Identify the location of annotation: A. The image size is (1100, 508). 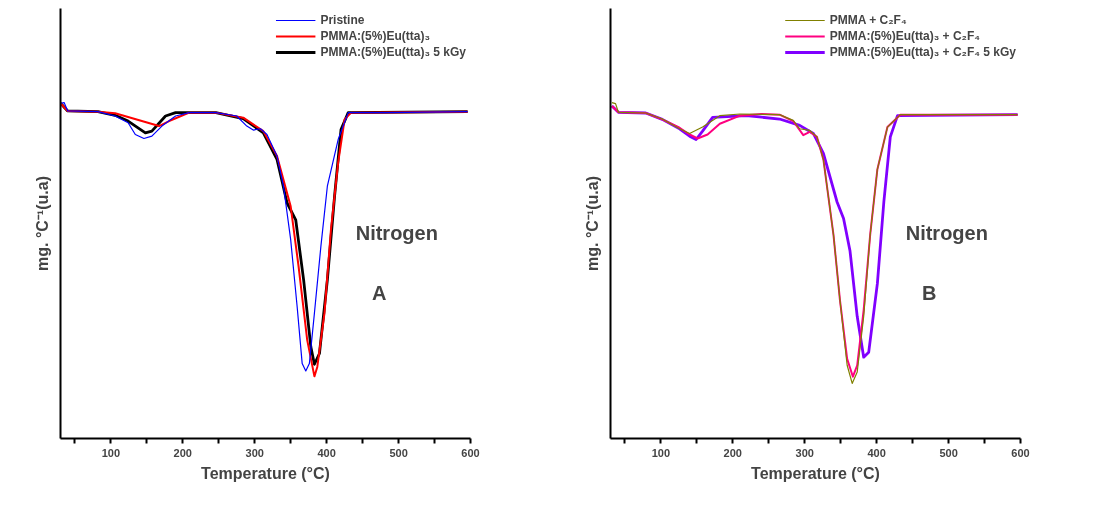
(379, 293).